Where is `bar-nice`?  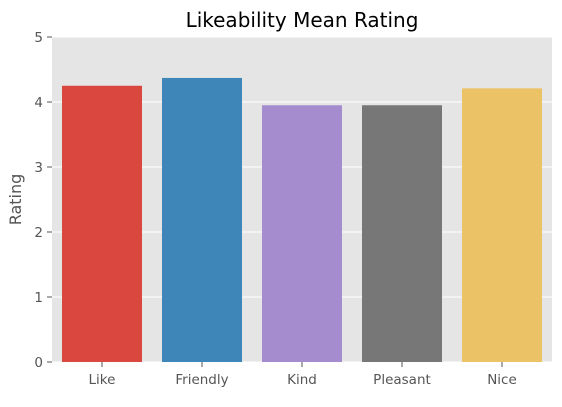
bar-nice is located at coordinates (502, 225).